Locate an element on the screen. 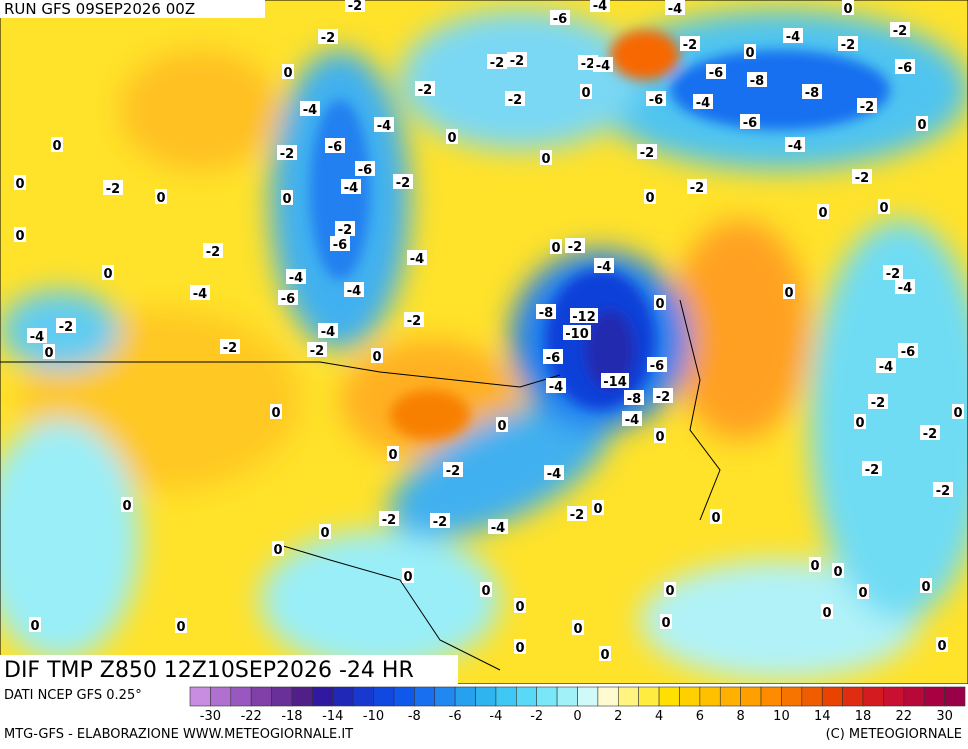  contour-label: -10 is located at coordinates (577, 334).